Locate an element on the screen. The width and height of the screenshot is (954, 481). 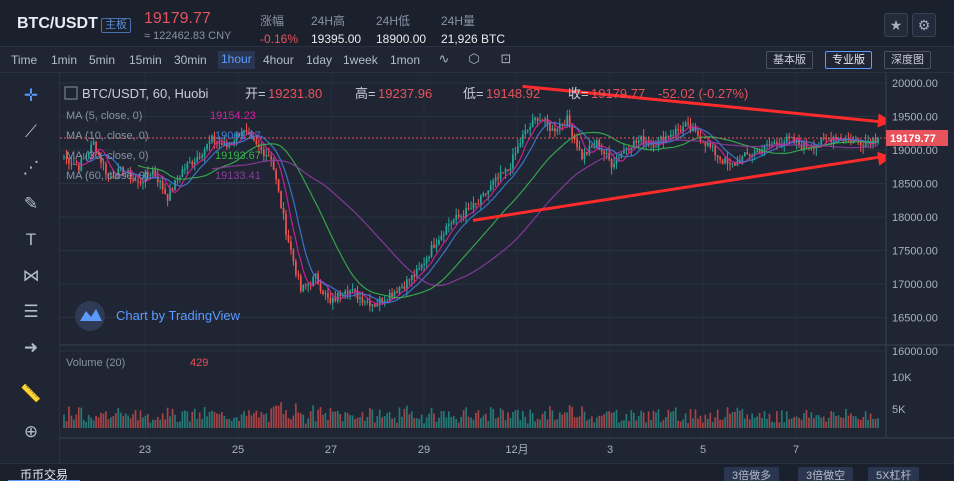
ma60-label: MA (60, close, 0) is located at coordinates (107, 176).